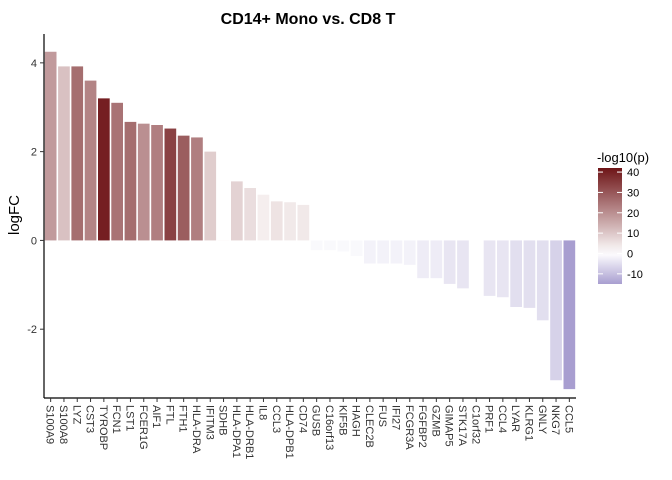 Image resolution: width=672 pixels, height=480 pixels. I want to click on x-tick-label: CST3, so click(90, 419).